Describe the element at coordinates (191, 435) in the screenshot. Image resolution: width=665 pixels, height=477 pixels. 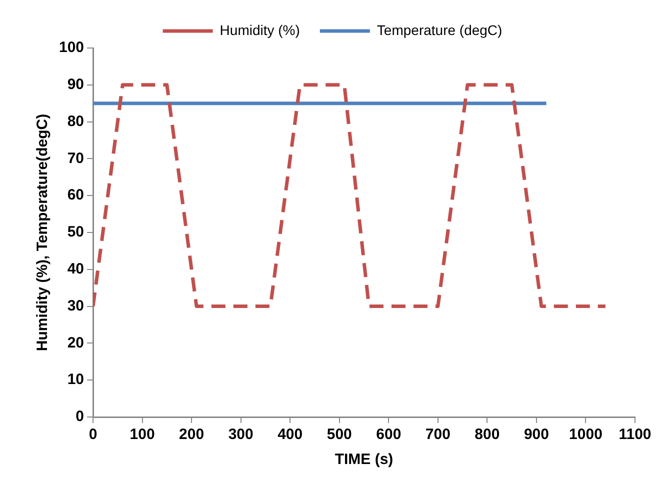
I see `x-tick-label: 200` at that location.